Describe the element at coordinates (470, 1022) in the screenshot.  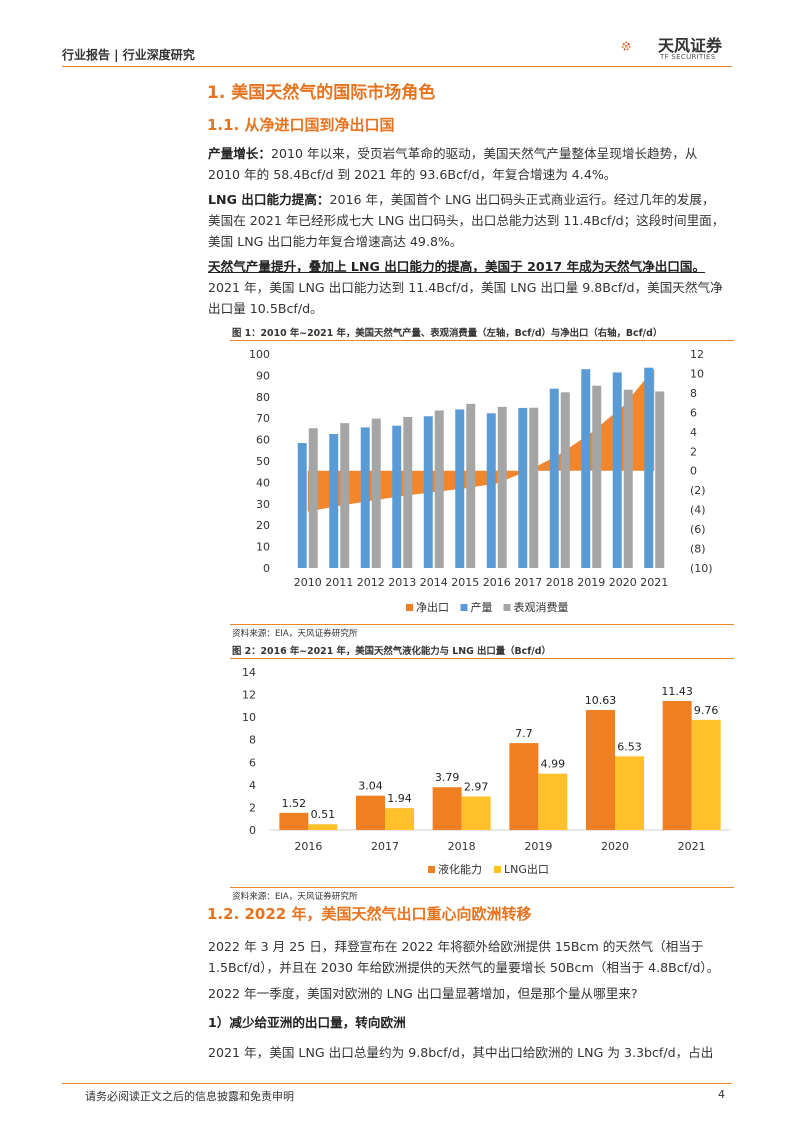
I see `paragraph-subheading: 1）减少给亚洲的出口量，转向欧洲` at that location.